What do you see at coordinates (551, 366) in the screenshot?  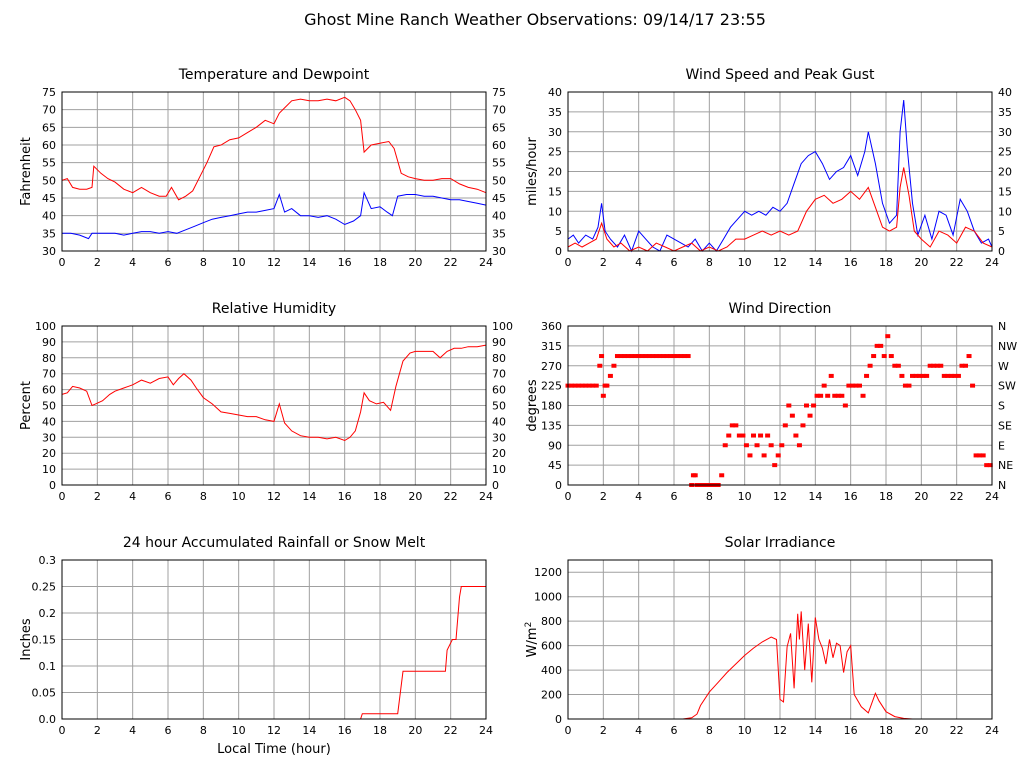 I see `y-tick-label: 270` at bounding box center [551, 366].